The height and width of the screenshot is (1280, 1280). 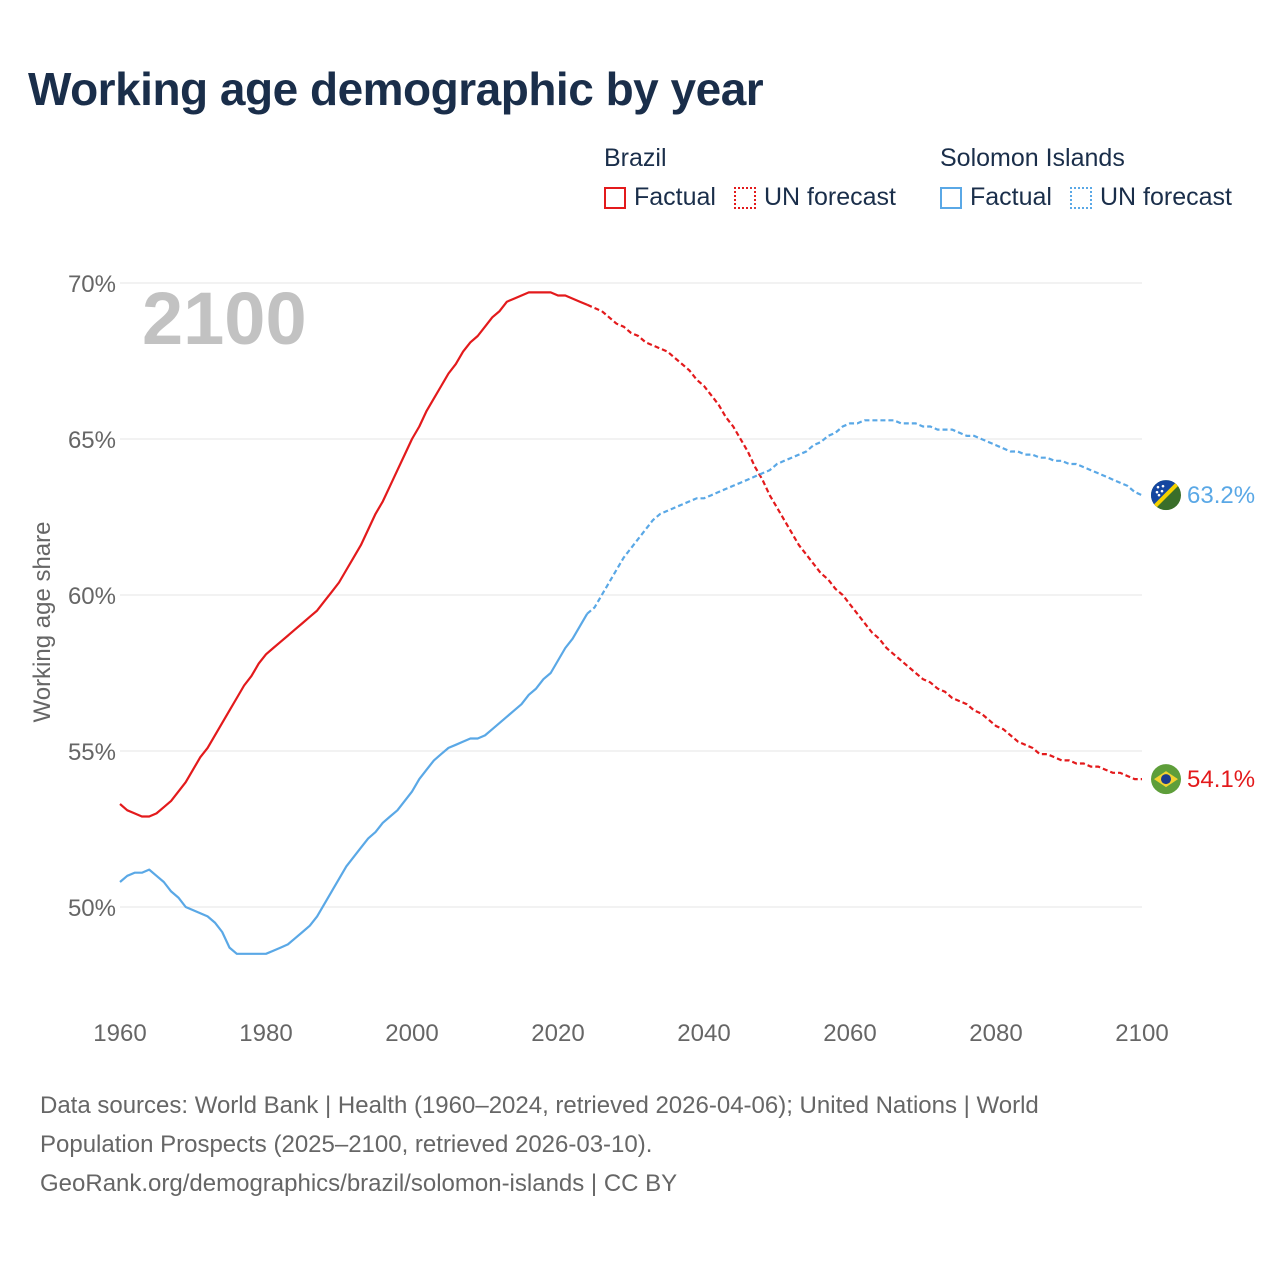 What do you see at coordinates (557, 1033) in the screenshot?
I see `x-tick-label-2020: 2020` at bounding box center [557, 1033].